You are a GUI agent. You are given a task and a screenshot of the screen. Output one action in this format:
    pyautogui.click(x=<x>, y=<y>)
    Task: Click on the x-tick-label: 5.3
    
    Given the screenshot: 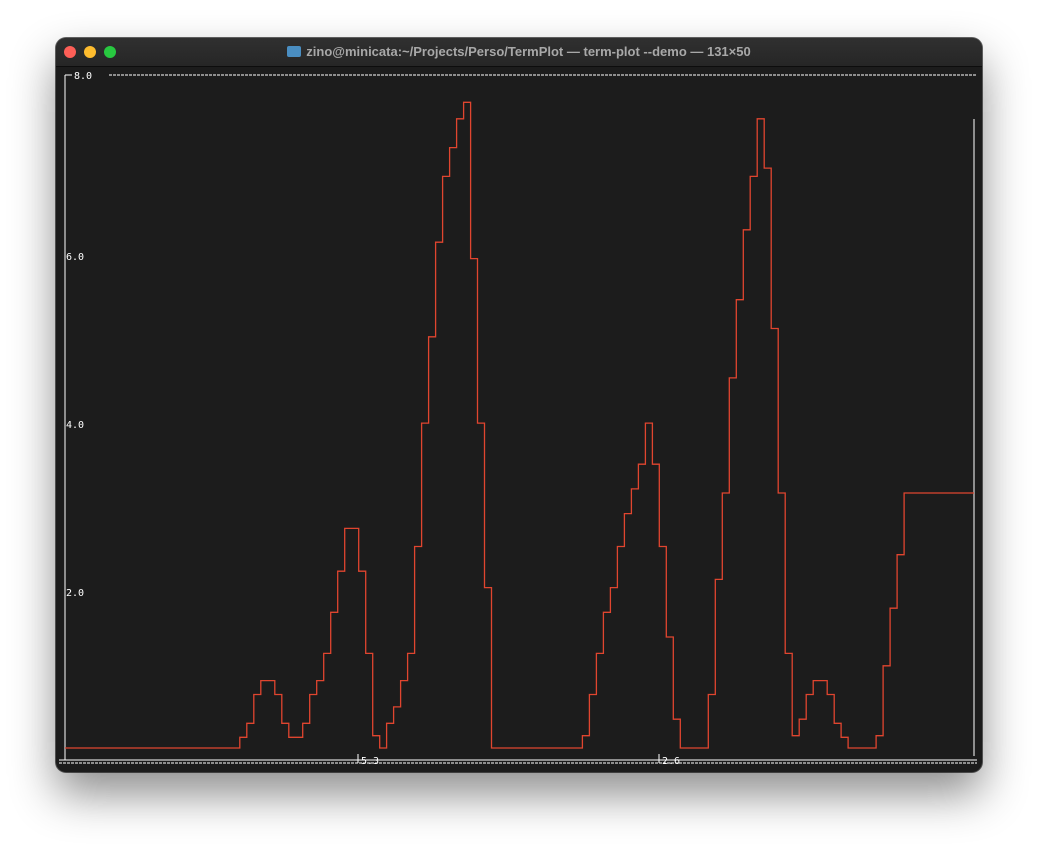 What is the action you would take?
    pyautogui.click(x=370, y=761)
    